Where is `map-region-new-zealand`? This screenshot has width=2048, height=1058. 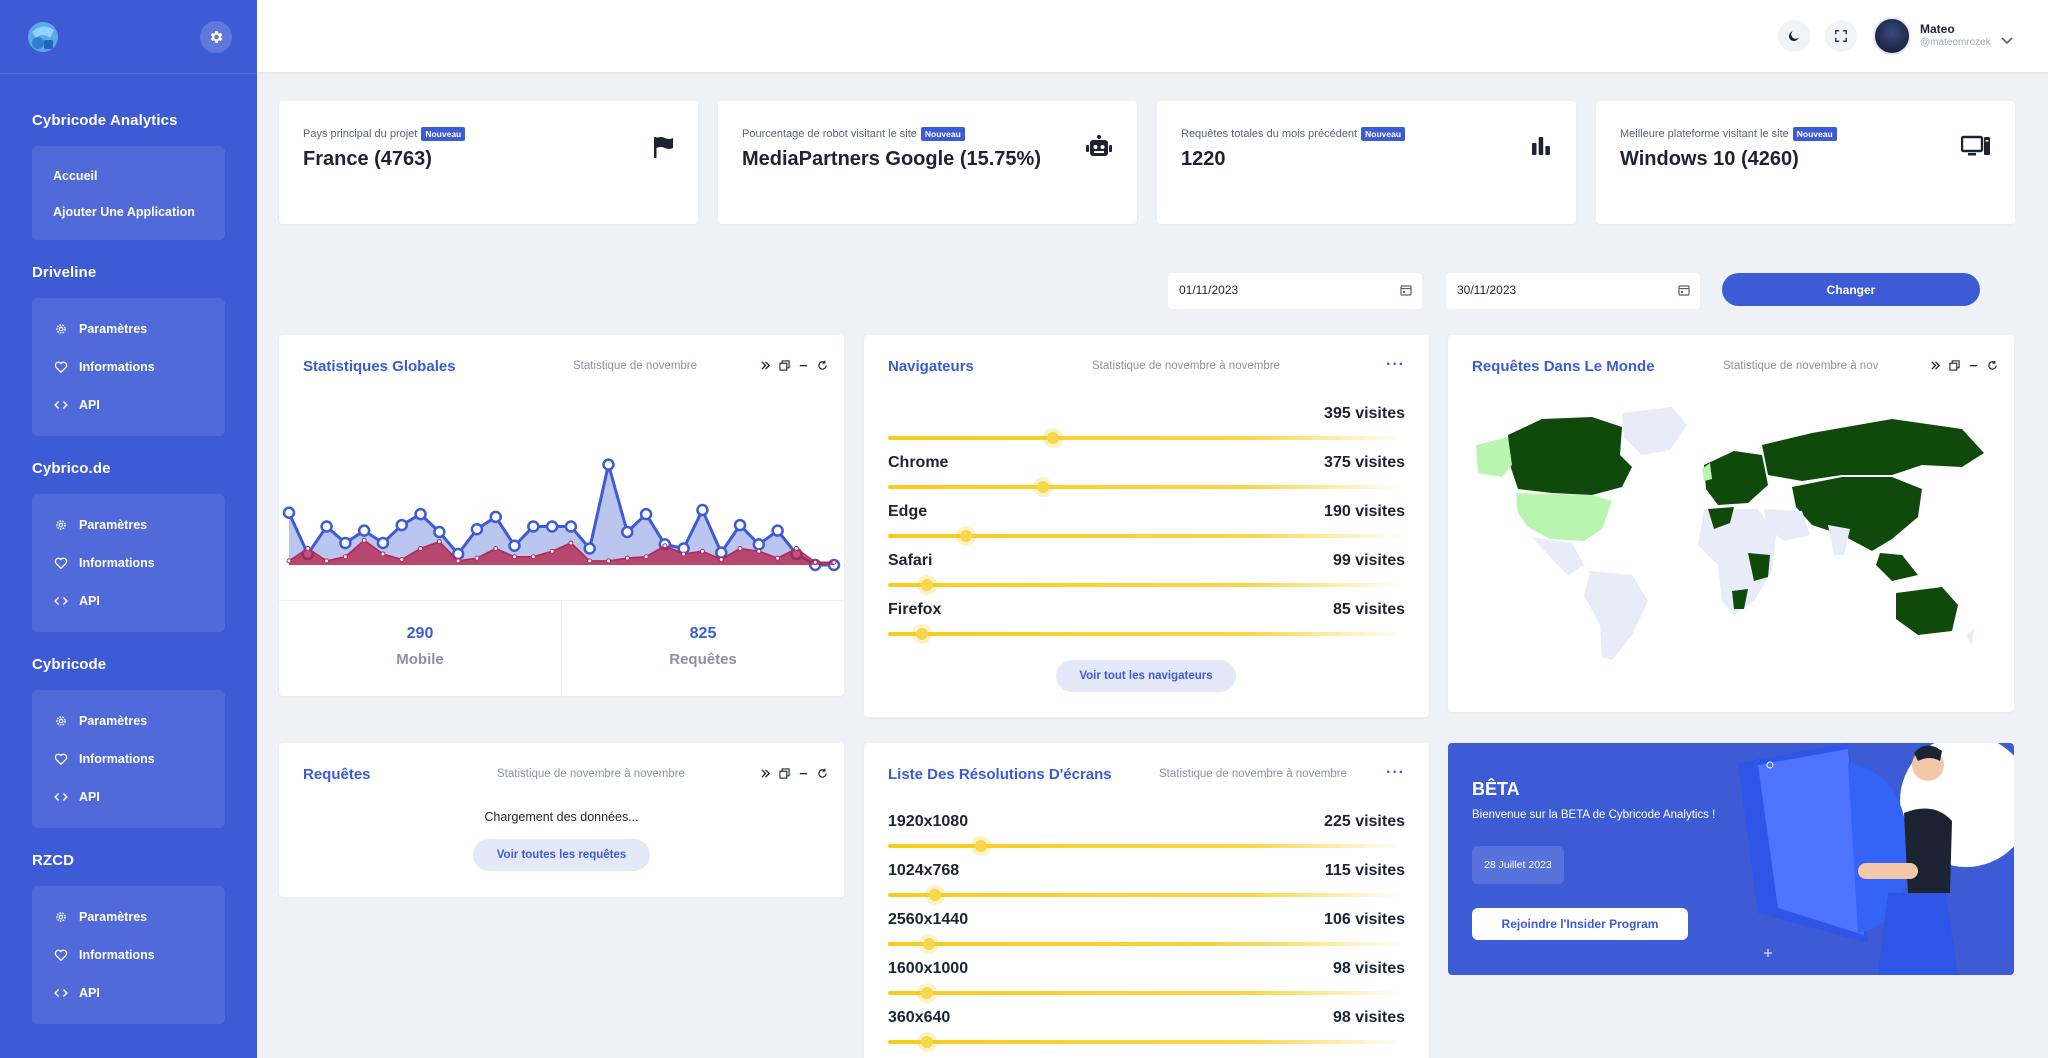
map-region-new-zealand is located at coordinates (1970, 637).